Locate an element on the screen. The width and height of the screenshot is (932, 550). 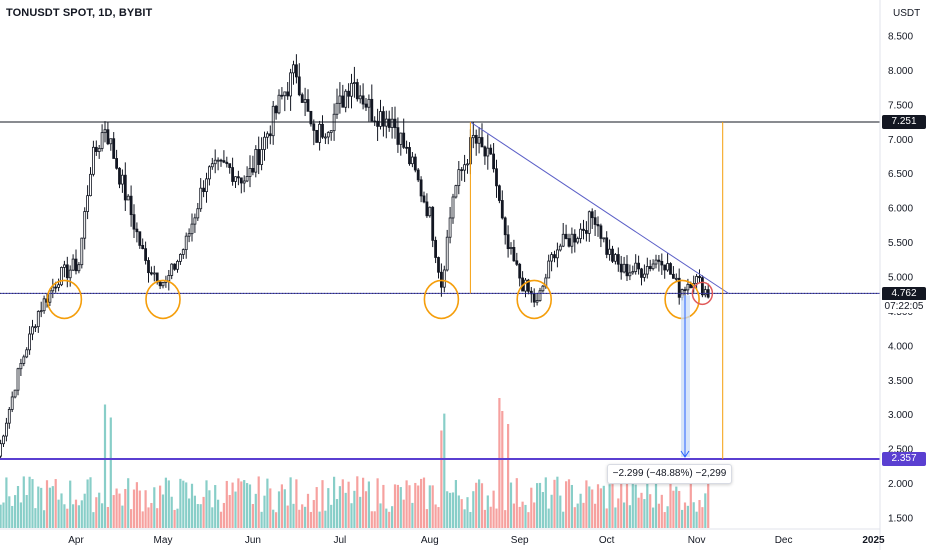
descending-trendline is located at coordinates (599, 207).